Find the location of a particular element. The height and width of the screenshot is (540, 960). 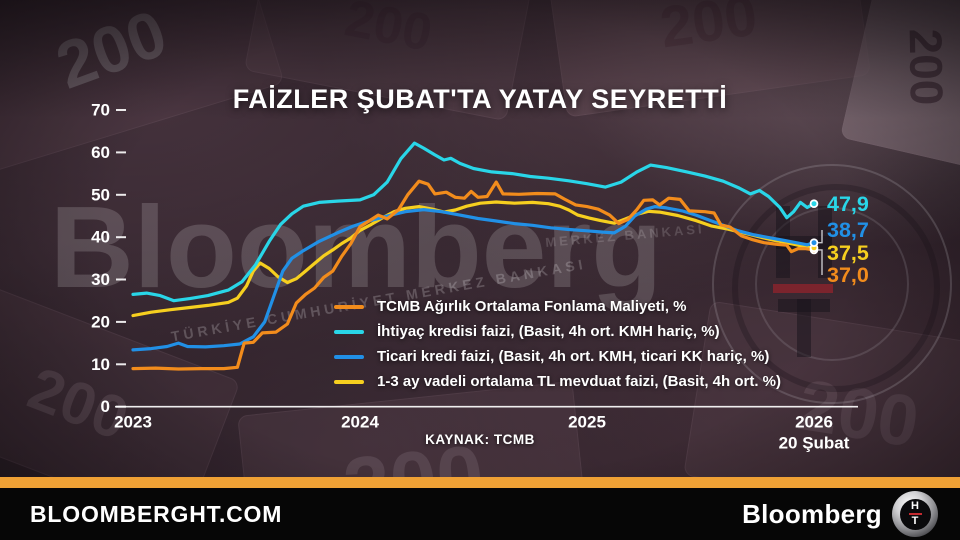

ht-watermark-h-crossbar is located at coordinates (804, 242).